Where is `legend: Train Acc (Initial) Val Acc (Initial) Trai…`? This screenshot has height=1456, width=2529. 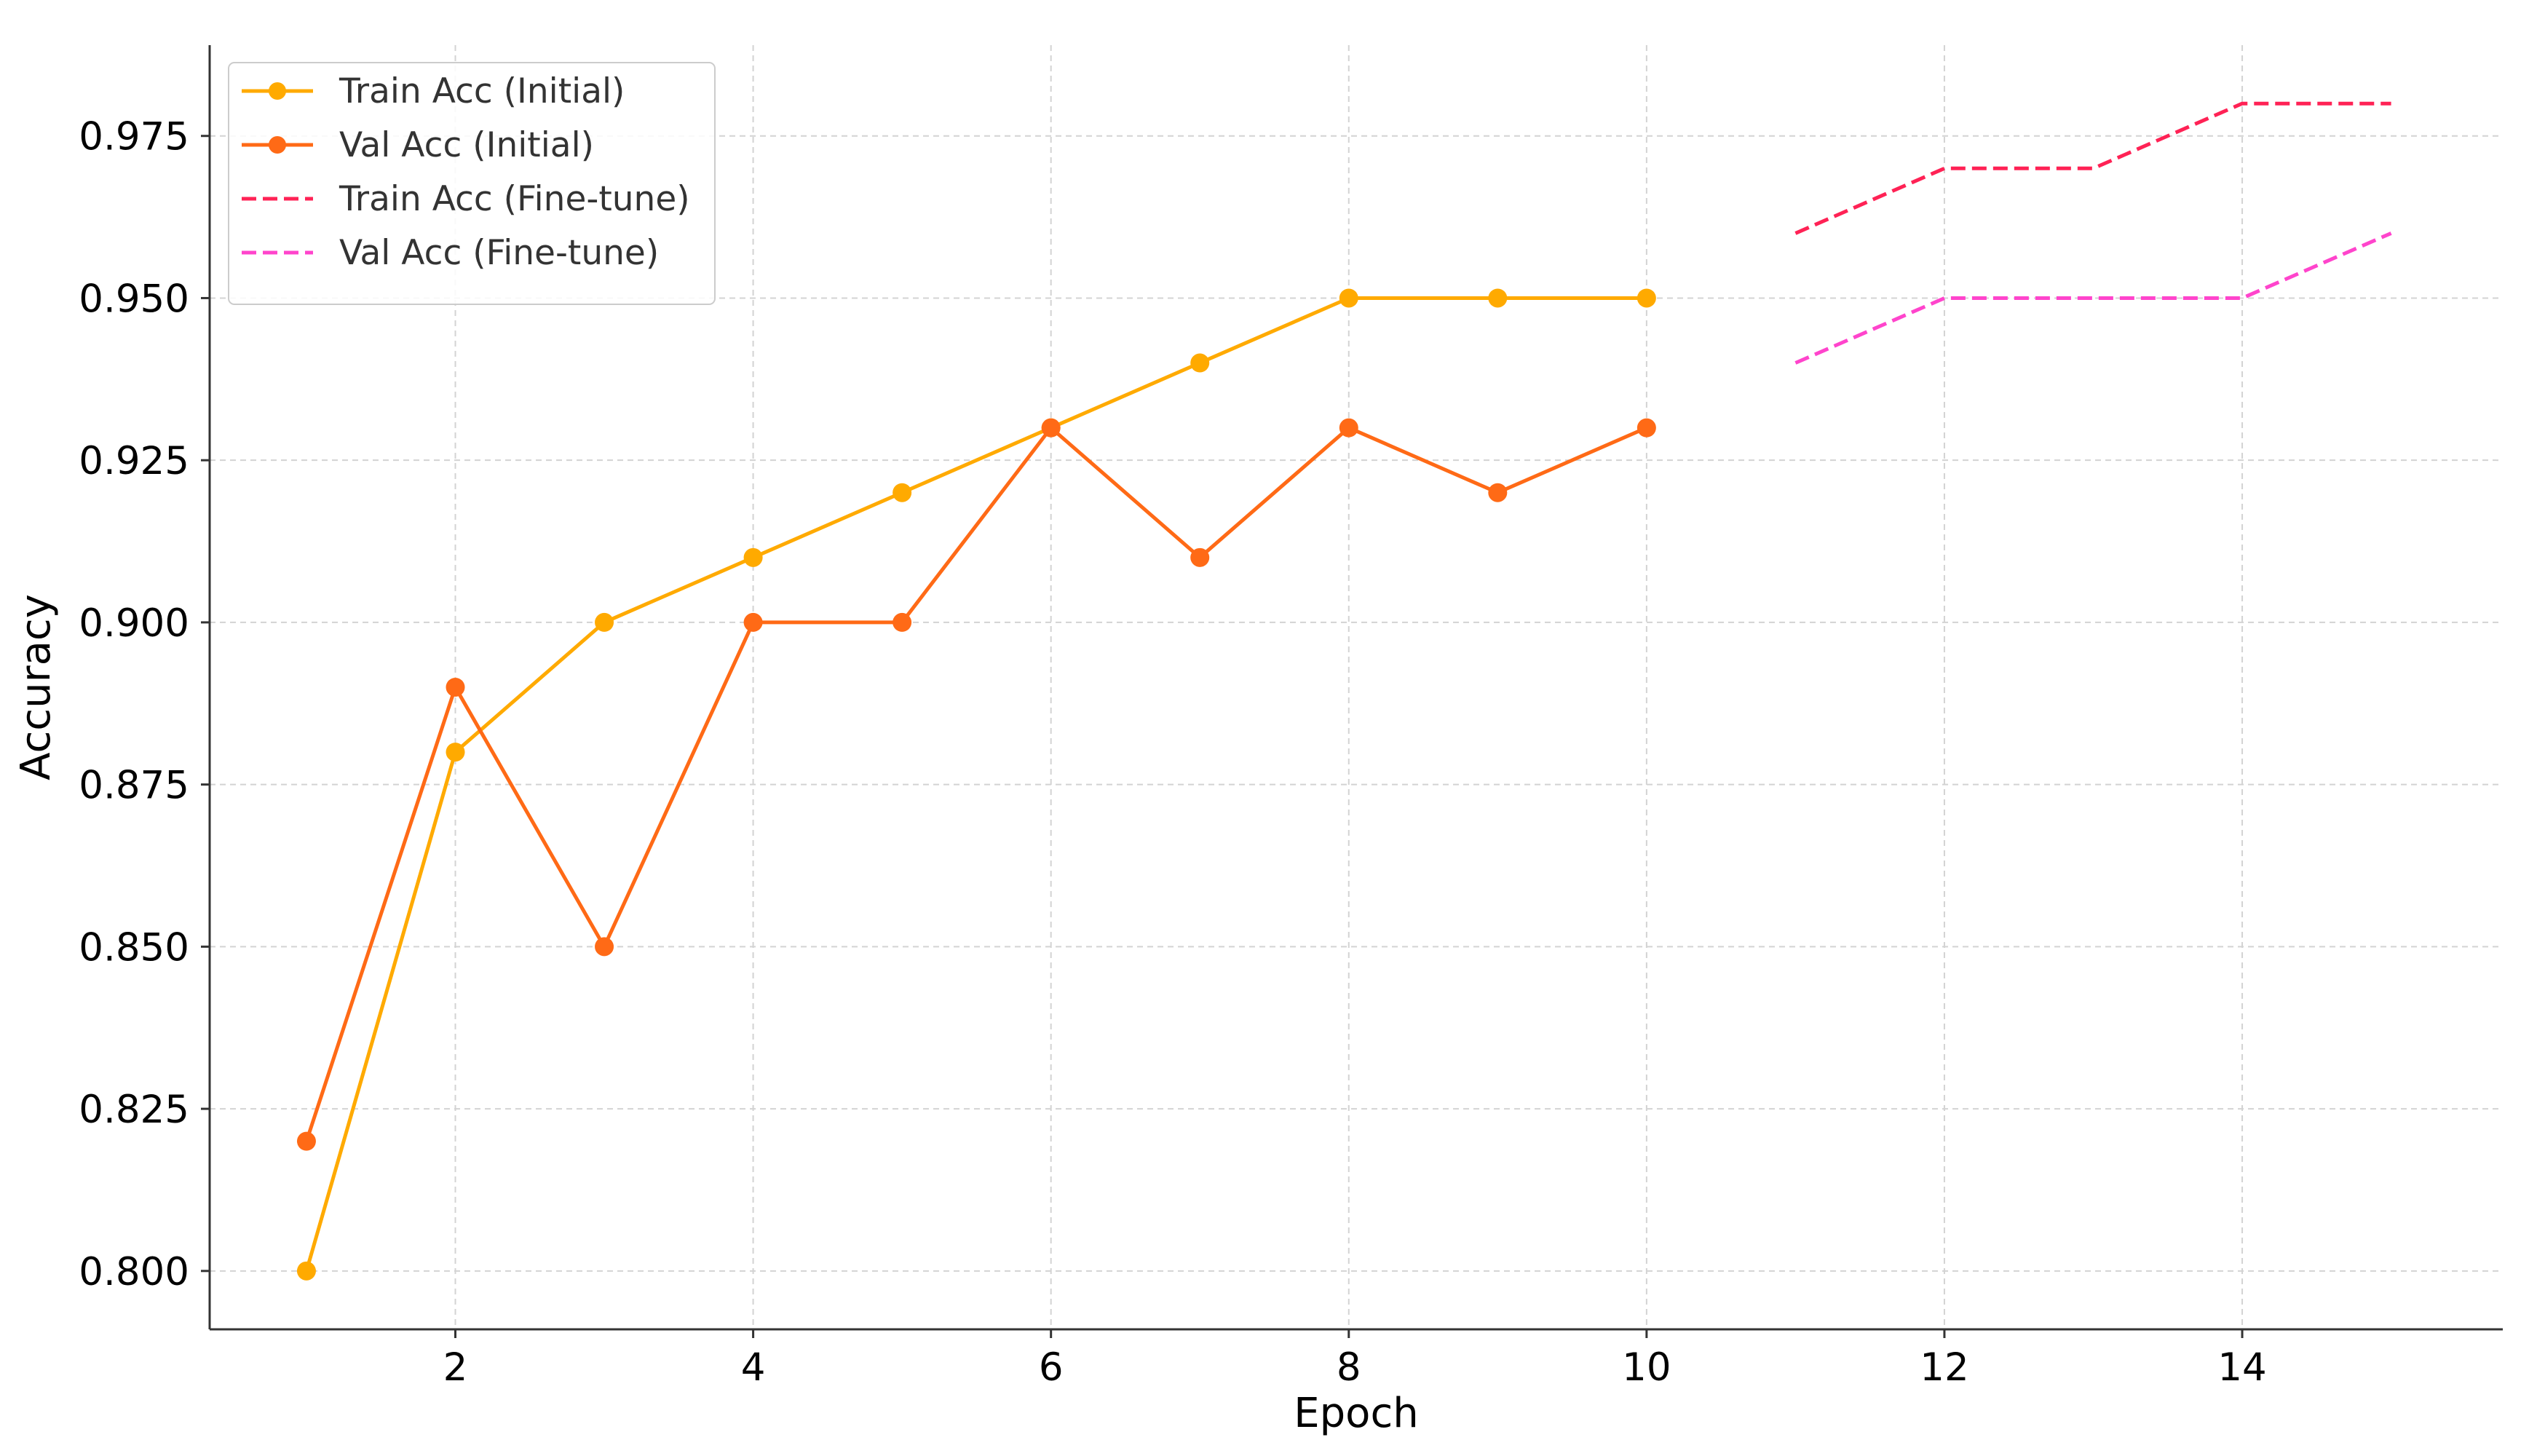
legend: Train Acc (Initial) Val Acc (Initial) Trai… is located at coordinates (472, 183).